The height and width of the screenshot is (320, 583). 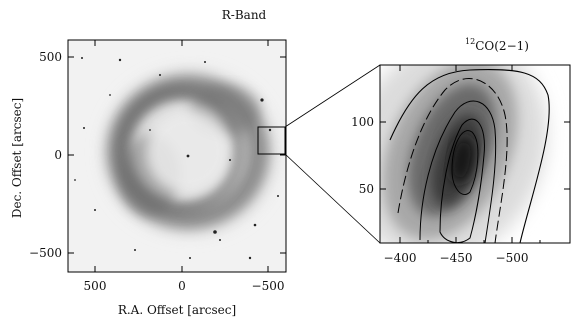 I want to click on co-y-tick-label: 100, so click(x=362, y=122).